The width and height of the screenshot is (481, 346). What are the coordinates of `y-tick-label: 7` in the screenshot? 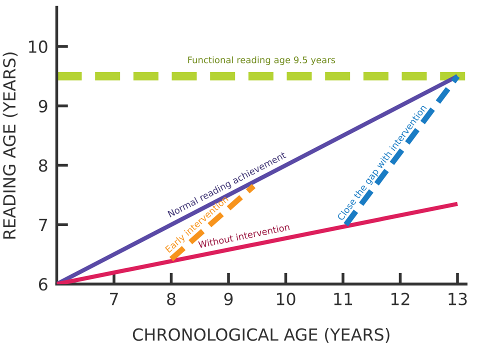 It's located at (43, 224).